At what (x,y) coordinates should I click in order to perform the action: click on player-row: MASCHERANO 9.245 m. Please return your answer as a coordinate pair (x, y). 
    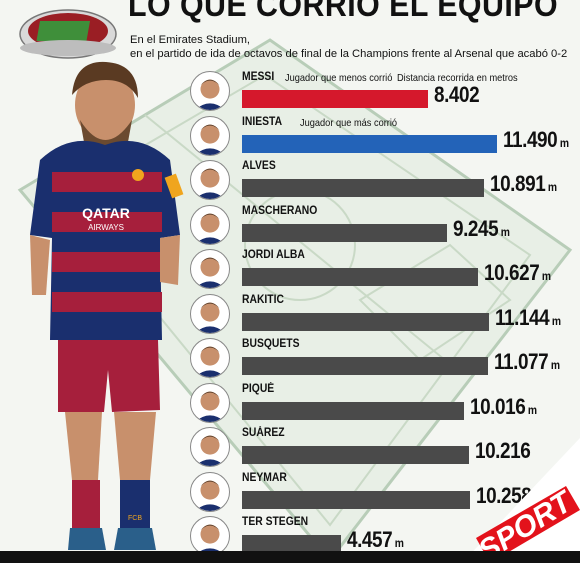
    Looking at the image, I should click on (382, 224).